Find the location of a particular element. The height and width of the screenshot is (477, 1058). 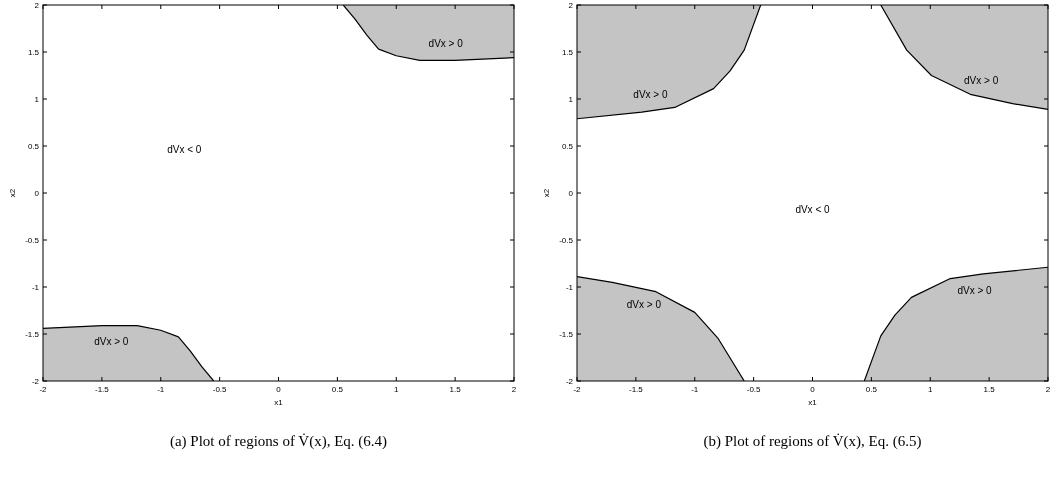

text: (b) Plot of regions of V̇(x), Eq. (6.5) is located at coordinates (812, 441).